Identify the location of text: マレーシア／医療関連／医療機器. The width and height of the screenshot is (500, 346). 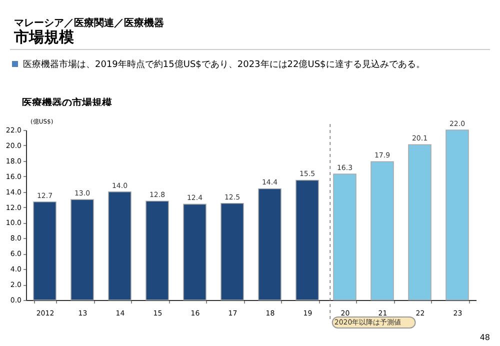
(89, 22).